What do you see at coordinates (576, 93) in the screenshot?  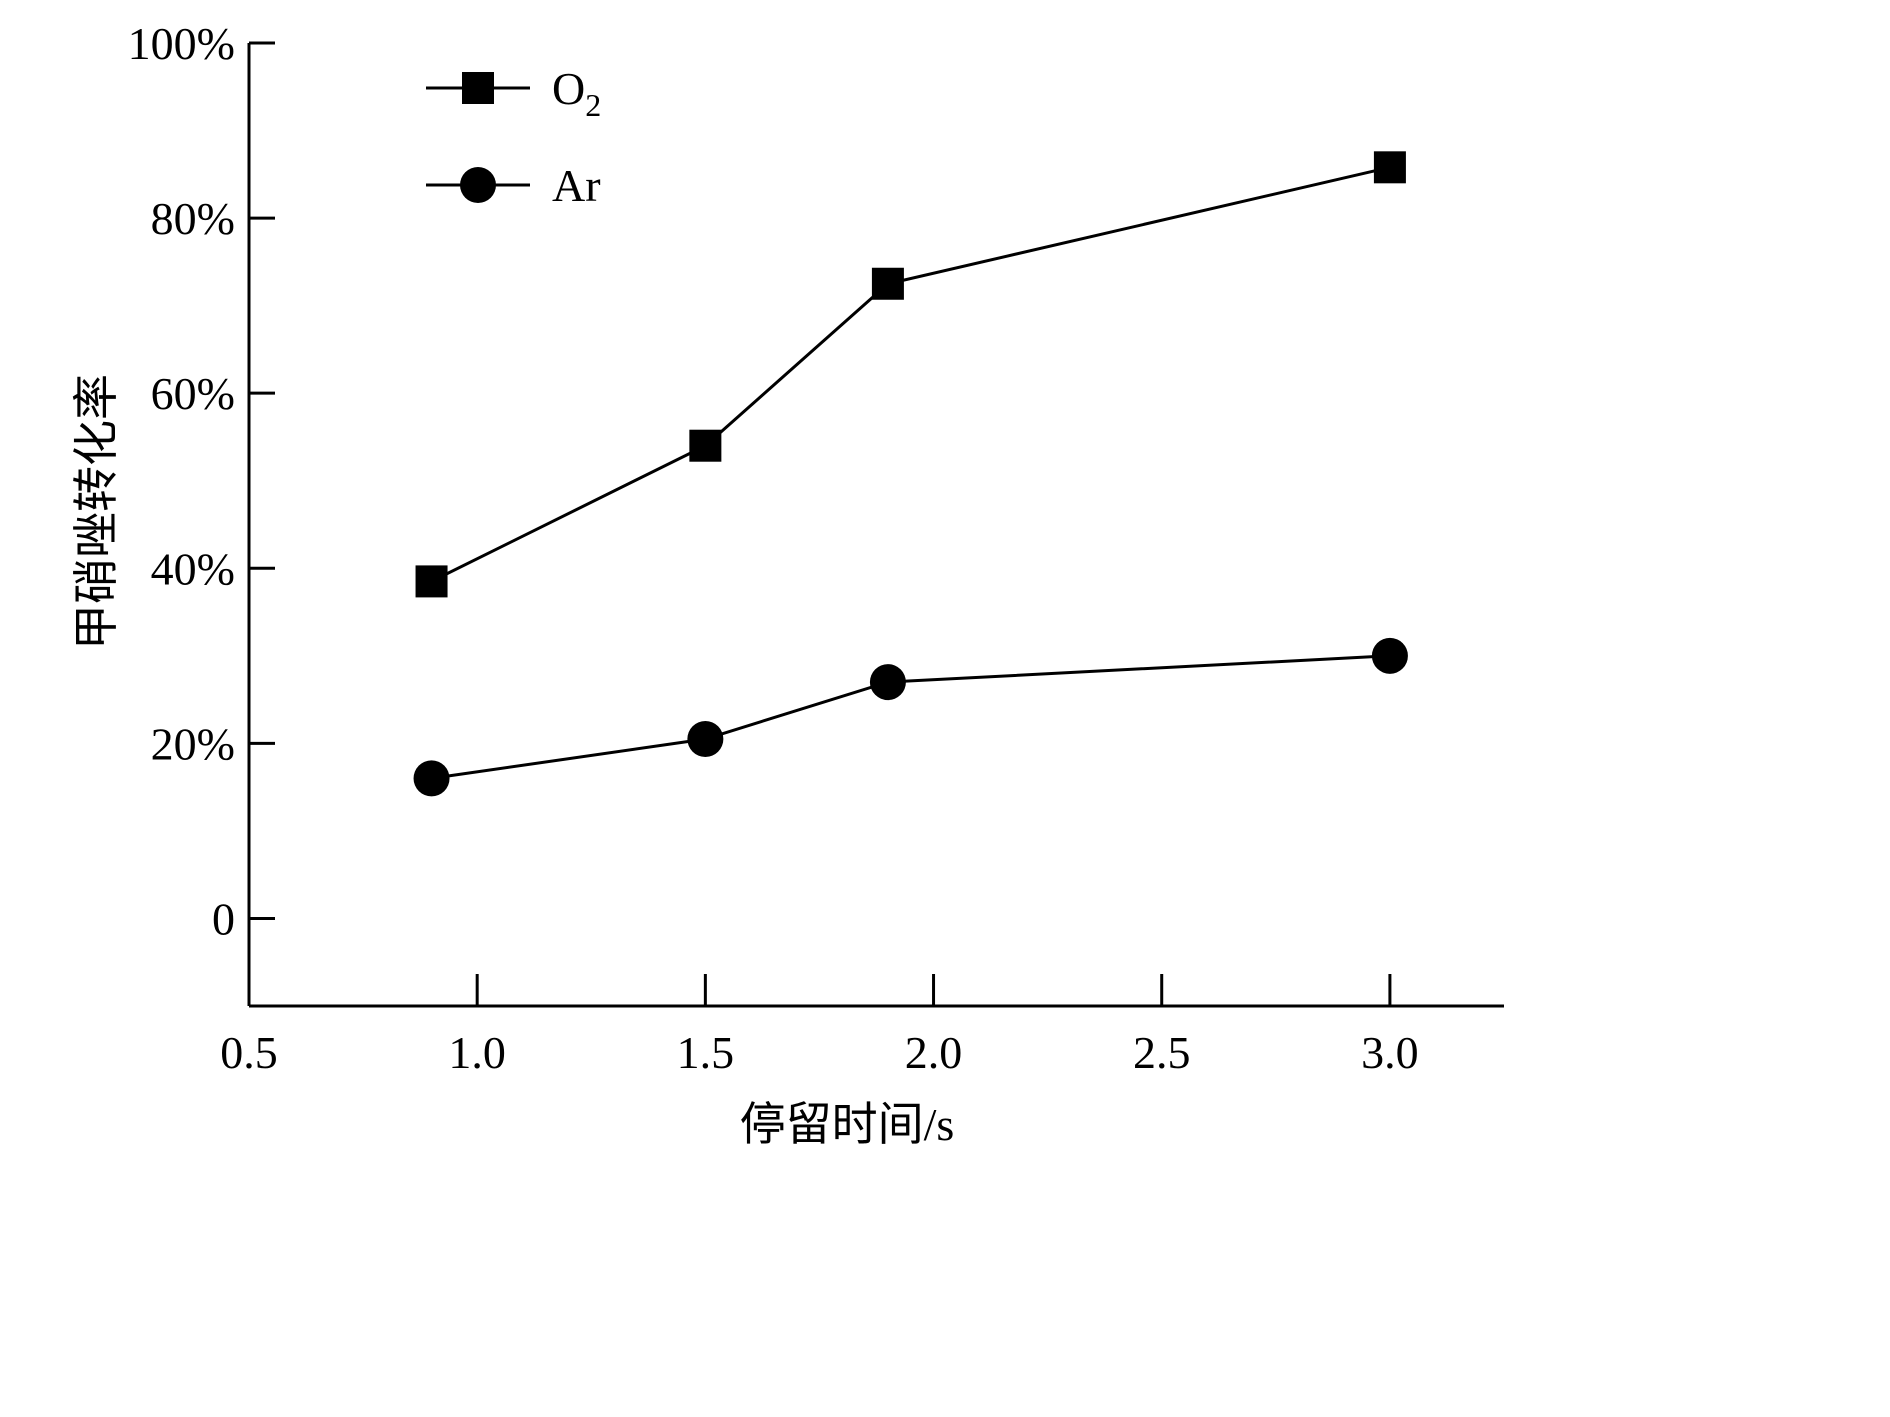 I see `legend-label-o2: O2` at bounding box center [576, 93].